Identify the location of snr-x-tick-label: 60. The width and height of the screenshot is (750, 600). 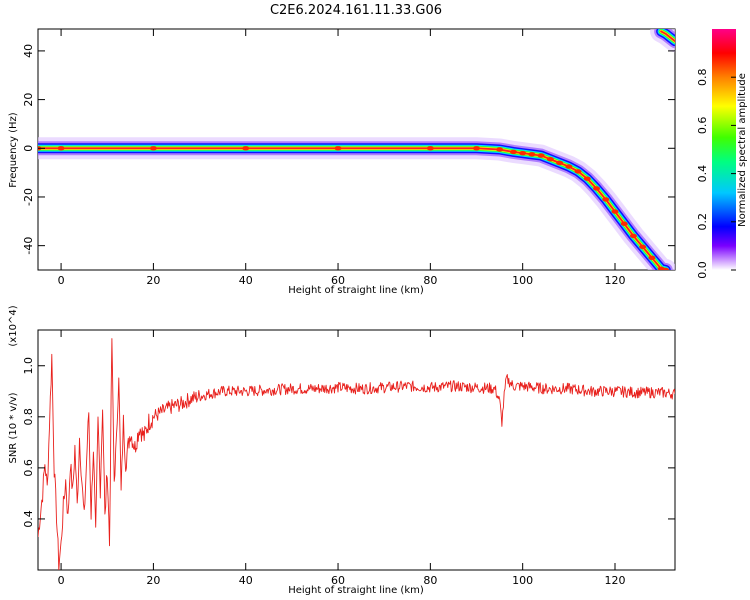
(338, 580).